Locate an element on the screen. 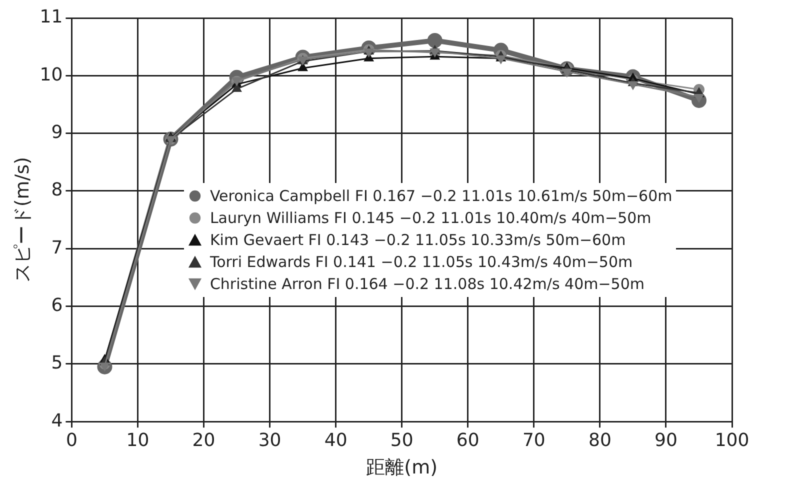 This screenshot has height=486, width=790. y-tick-label: 6 is located at coordinates (57, 305).